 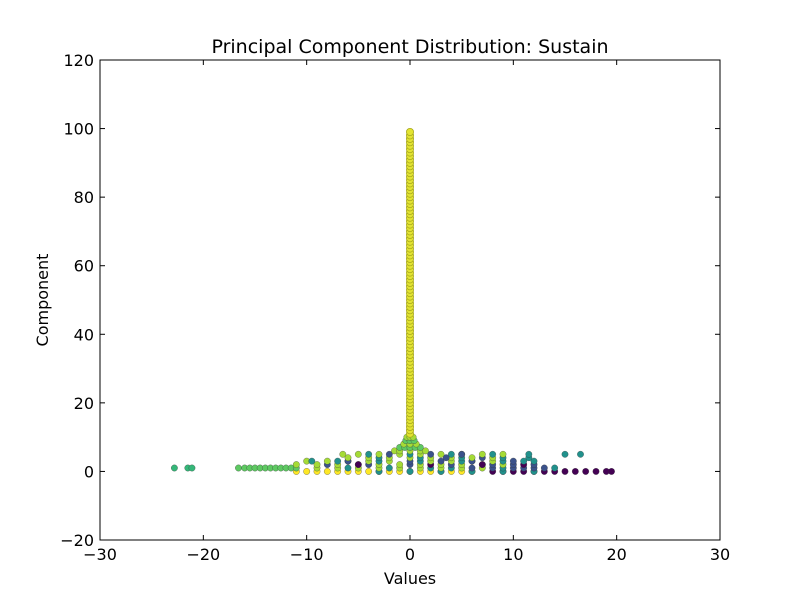 What do you see at coordinates (78, 60) in the screenshot?
I see `y-tick-label: 120` at bounding box center [78, 60].